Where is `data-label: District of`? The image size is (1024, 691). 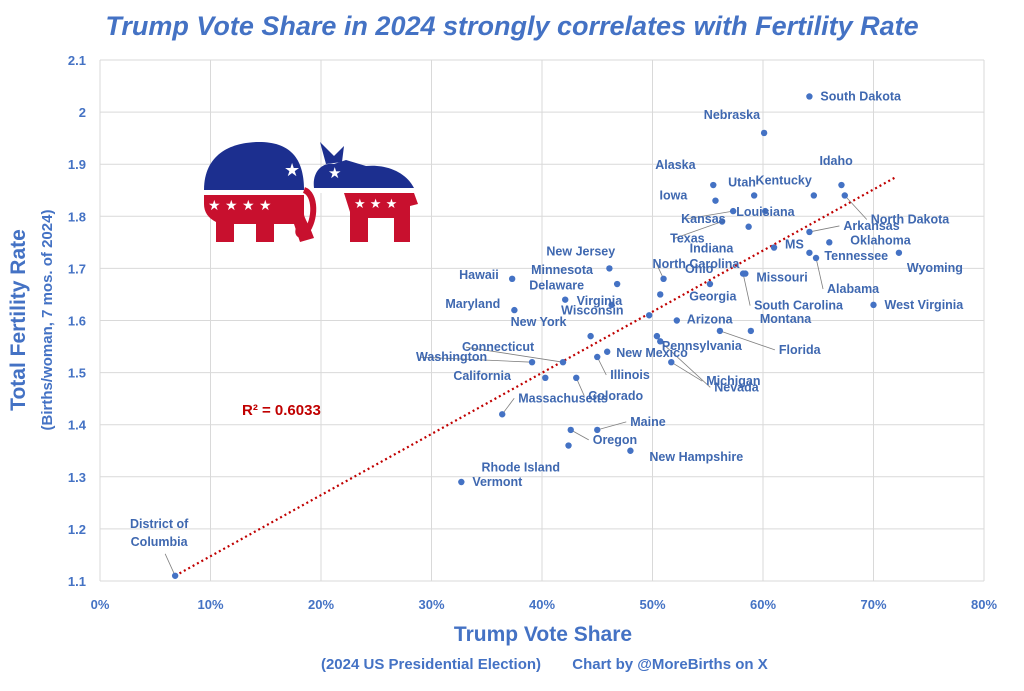
data-label: District of is located at coordinates (159, 524).